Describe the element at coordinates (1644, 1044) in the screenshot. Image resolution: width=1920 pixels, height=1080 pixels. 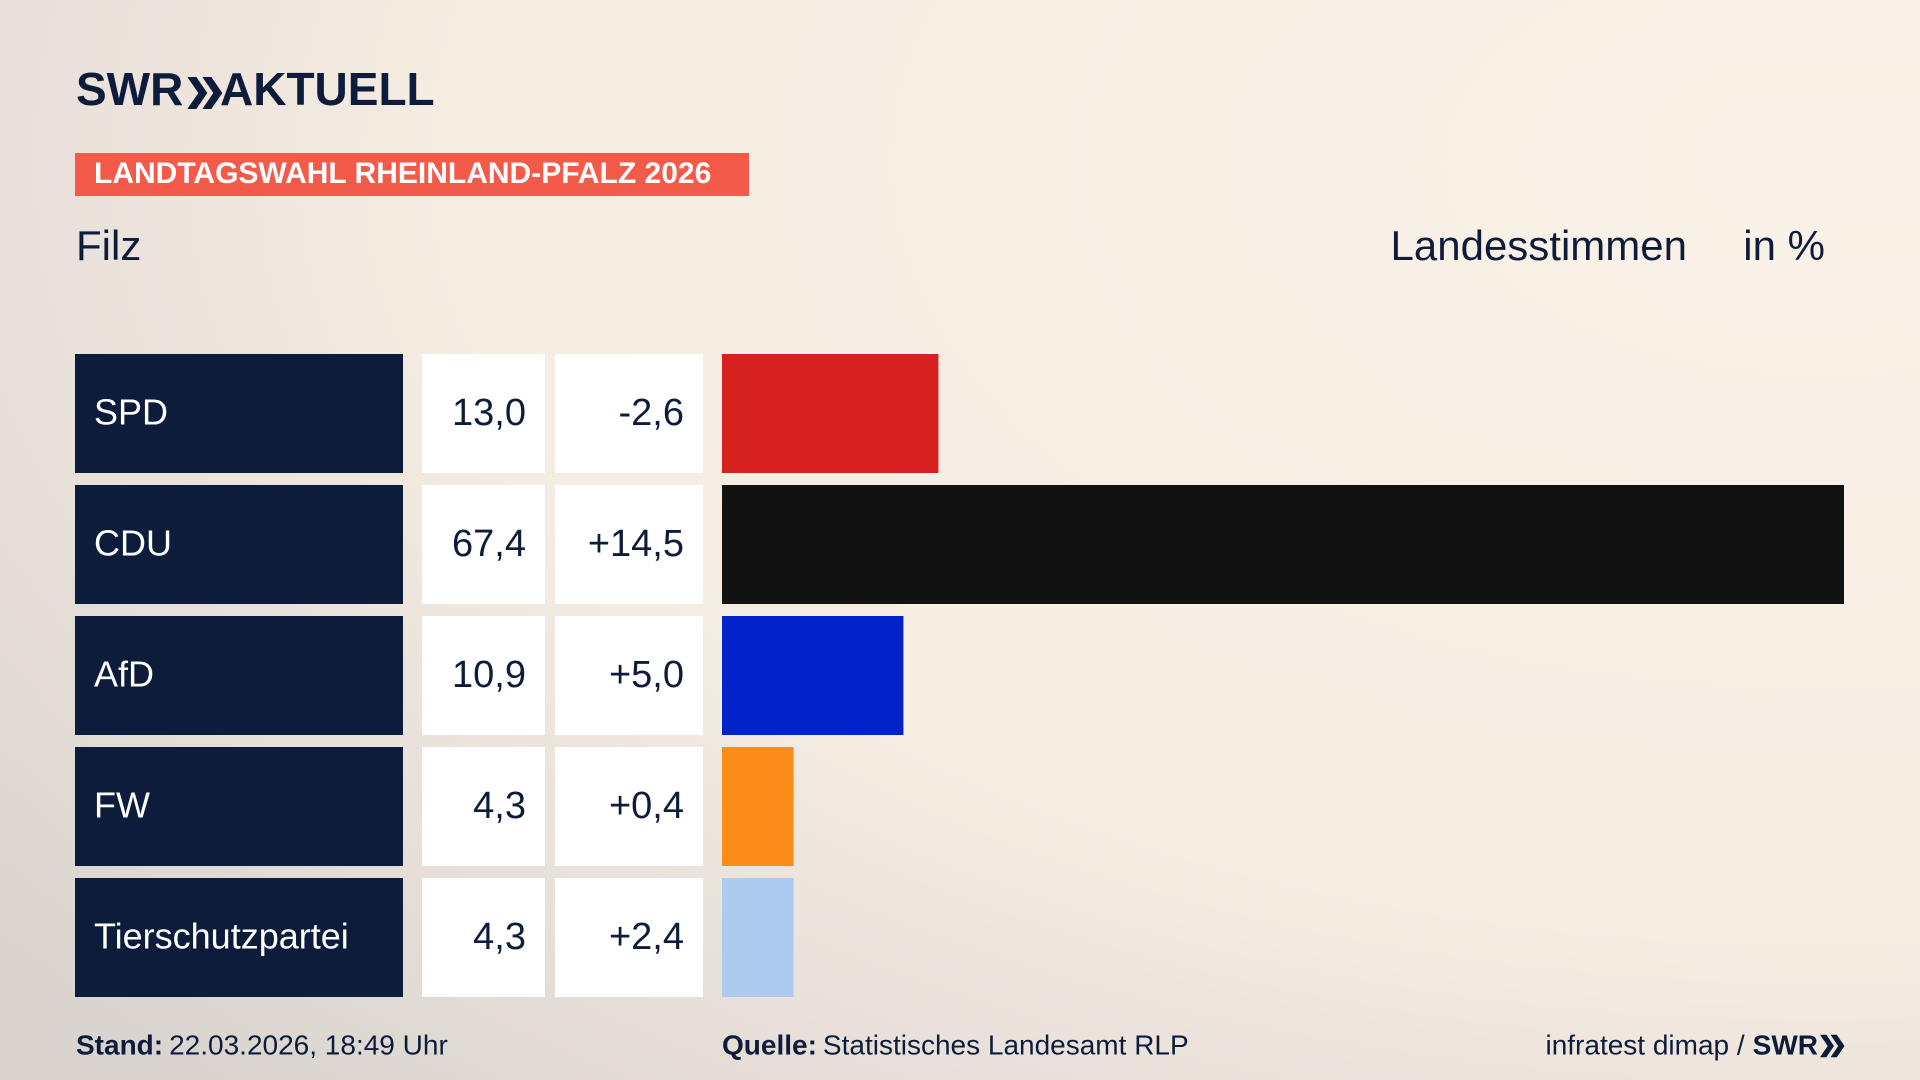
I see `credit: infratest dimap /` at that location.